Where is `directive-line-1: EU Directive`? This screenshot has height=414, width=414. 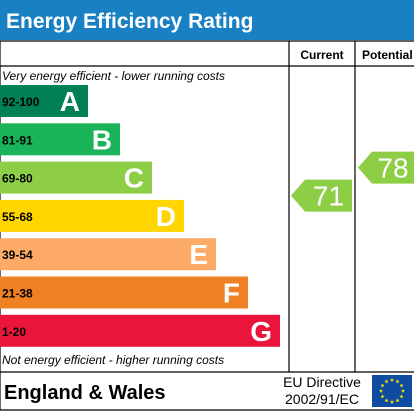
directive-line-1: EU Directive is located at coordinates (322, 382).